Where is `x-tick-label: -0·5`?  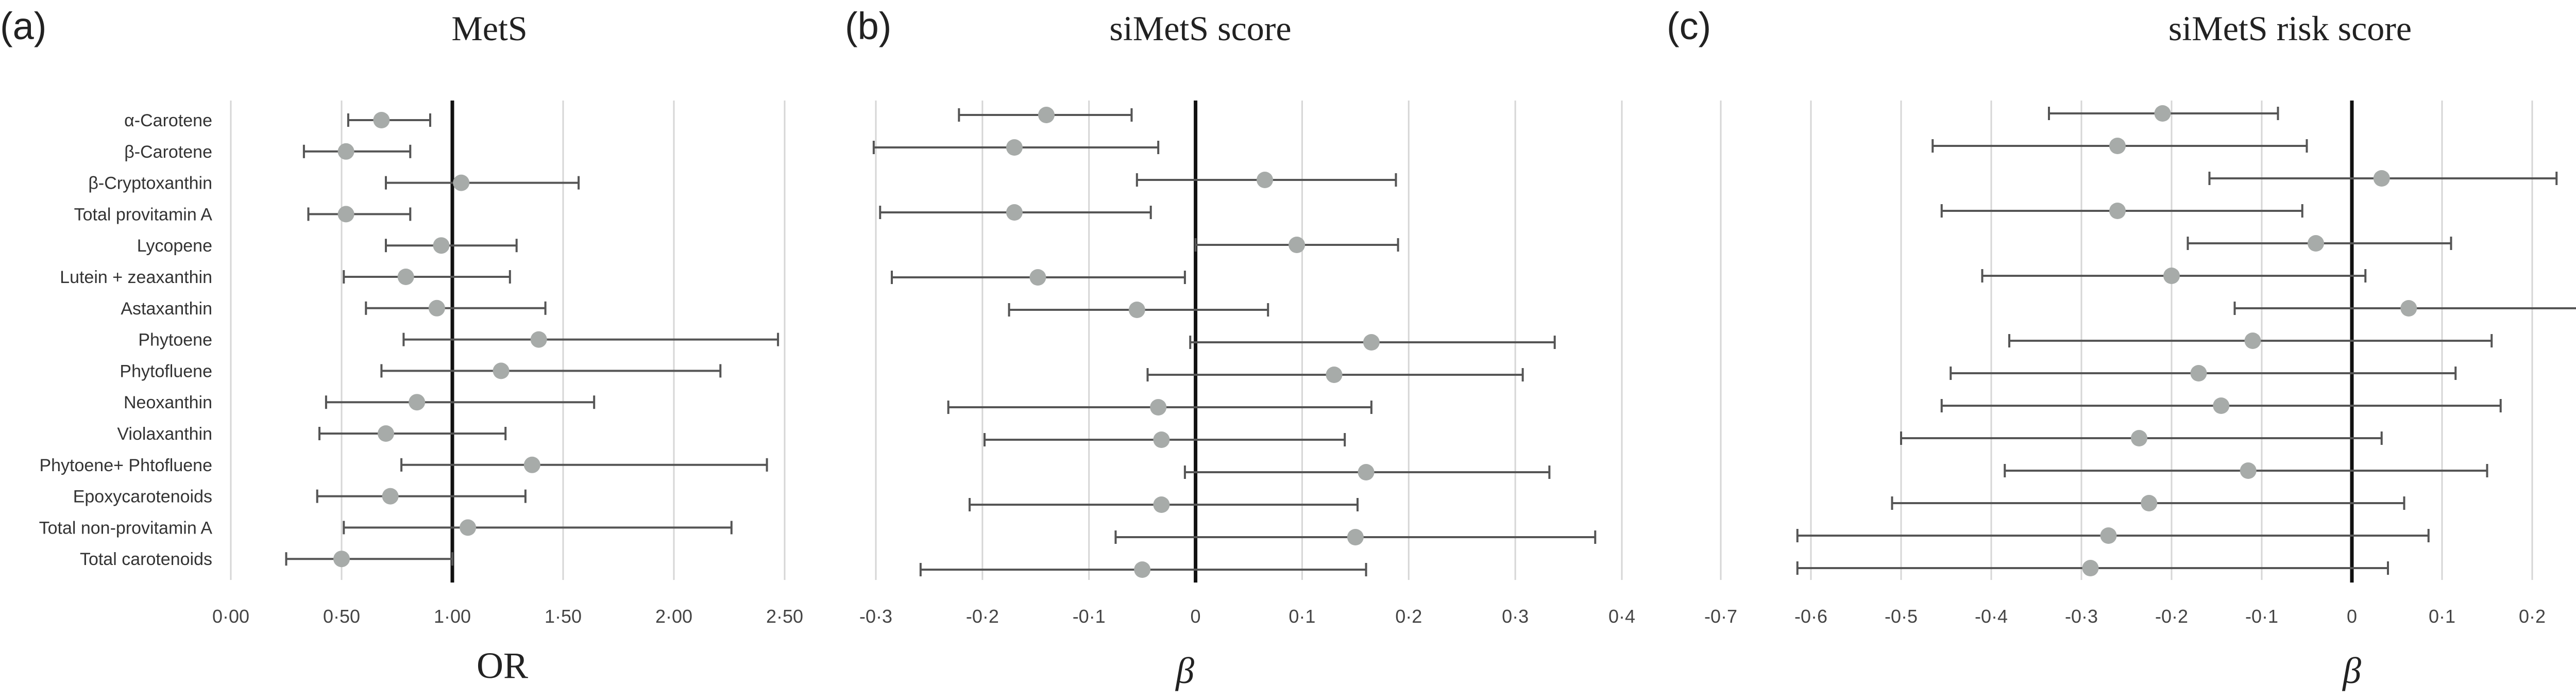
x-tick-label: -0·5 is located at coordinates (1901, 616).